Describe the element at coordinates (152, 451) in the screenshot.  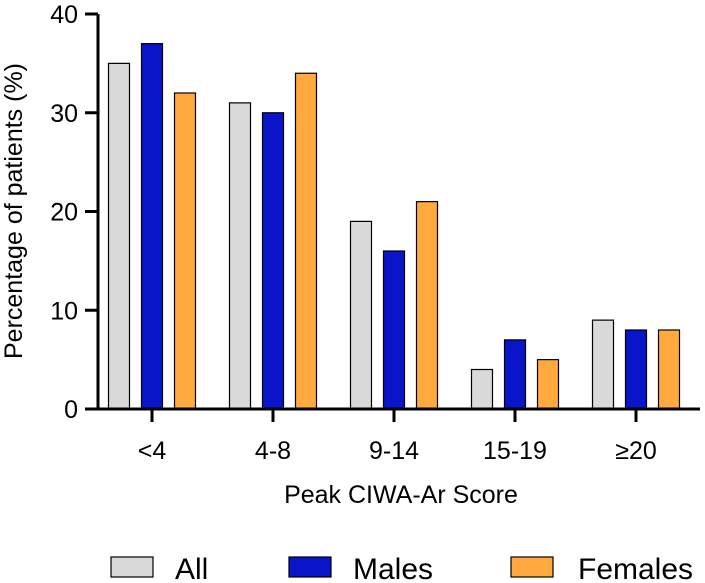
I see `x-tick-label: <4` at that location.